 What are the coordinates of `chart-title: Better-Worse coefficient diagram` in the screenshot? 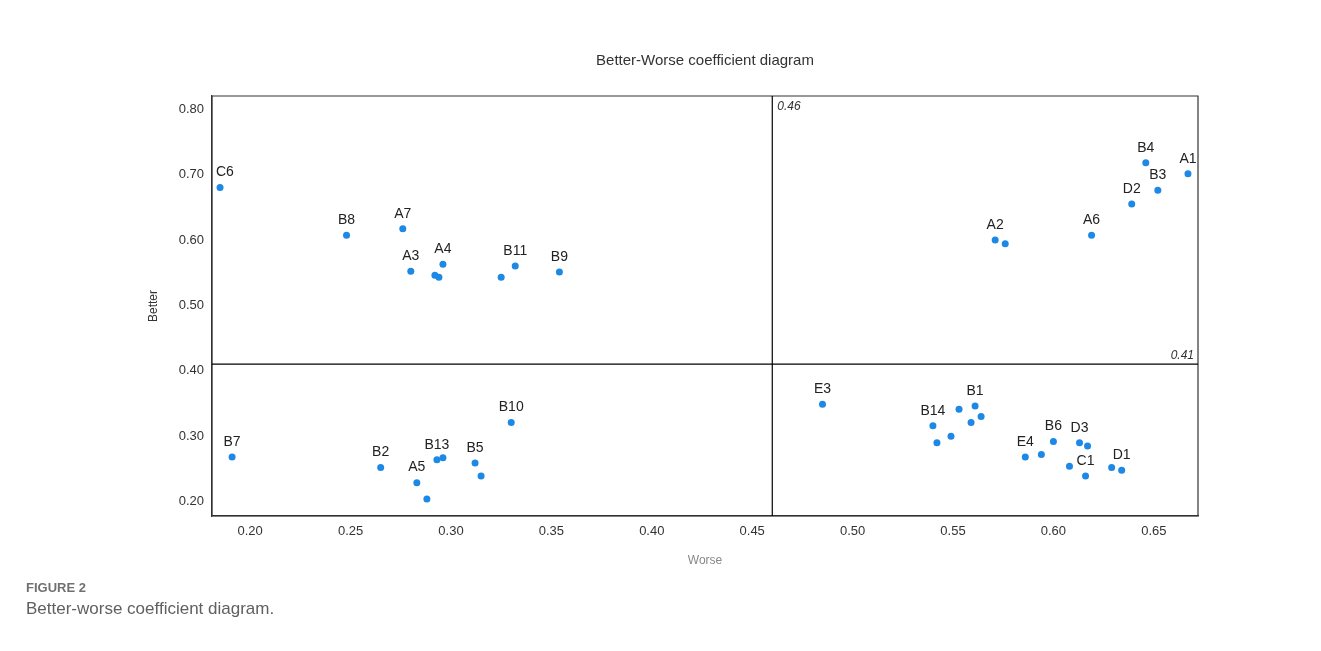 It's located at (705, 60).